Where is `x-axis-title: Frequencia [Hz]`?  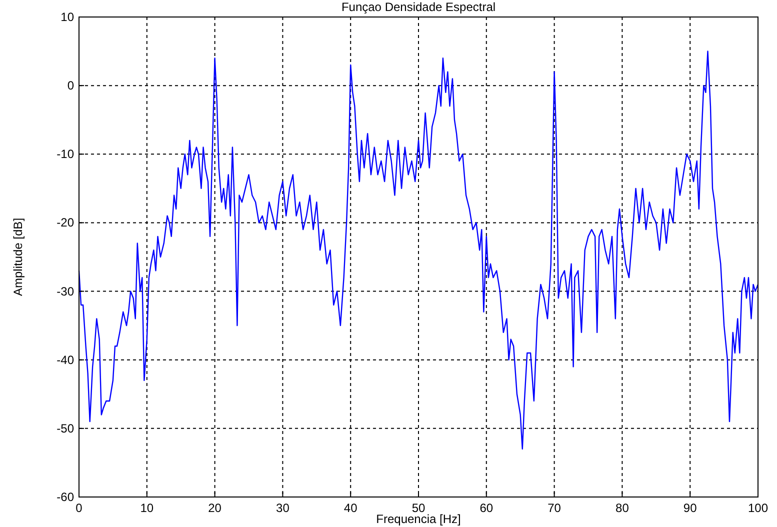 x-axis-title: Frequencia [Hz] is located at coordinates (418, 519).